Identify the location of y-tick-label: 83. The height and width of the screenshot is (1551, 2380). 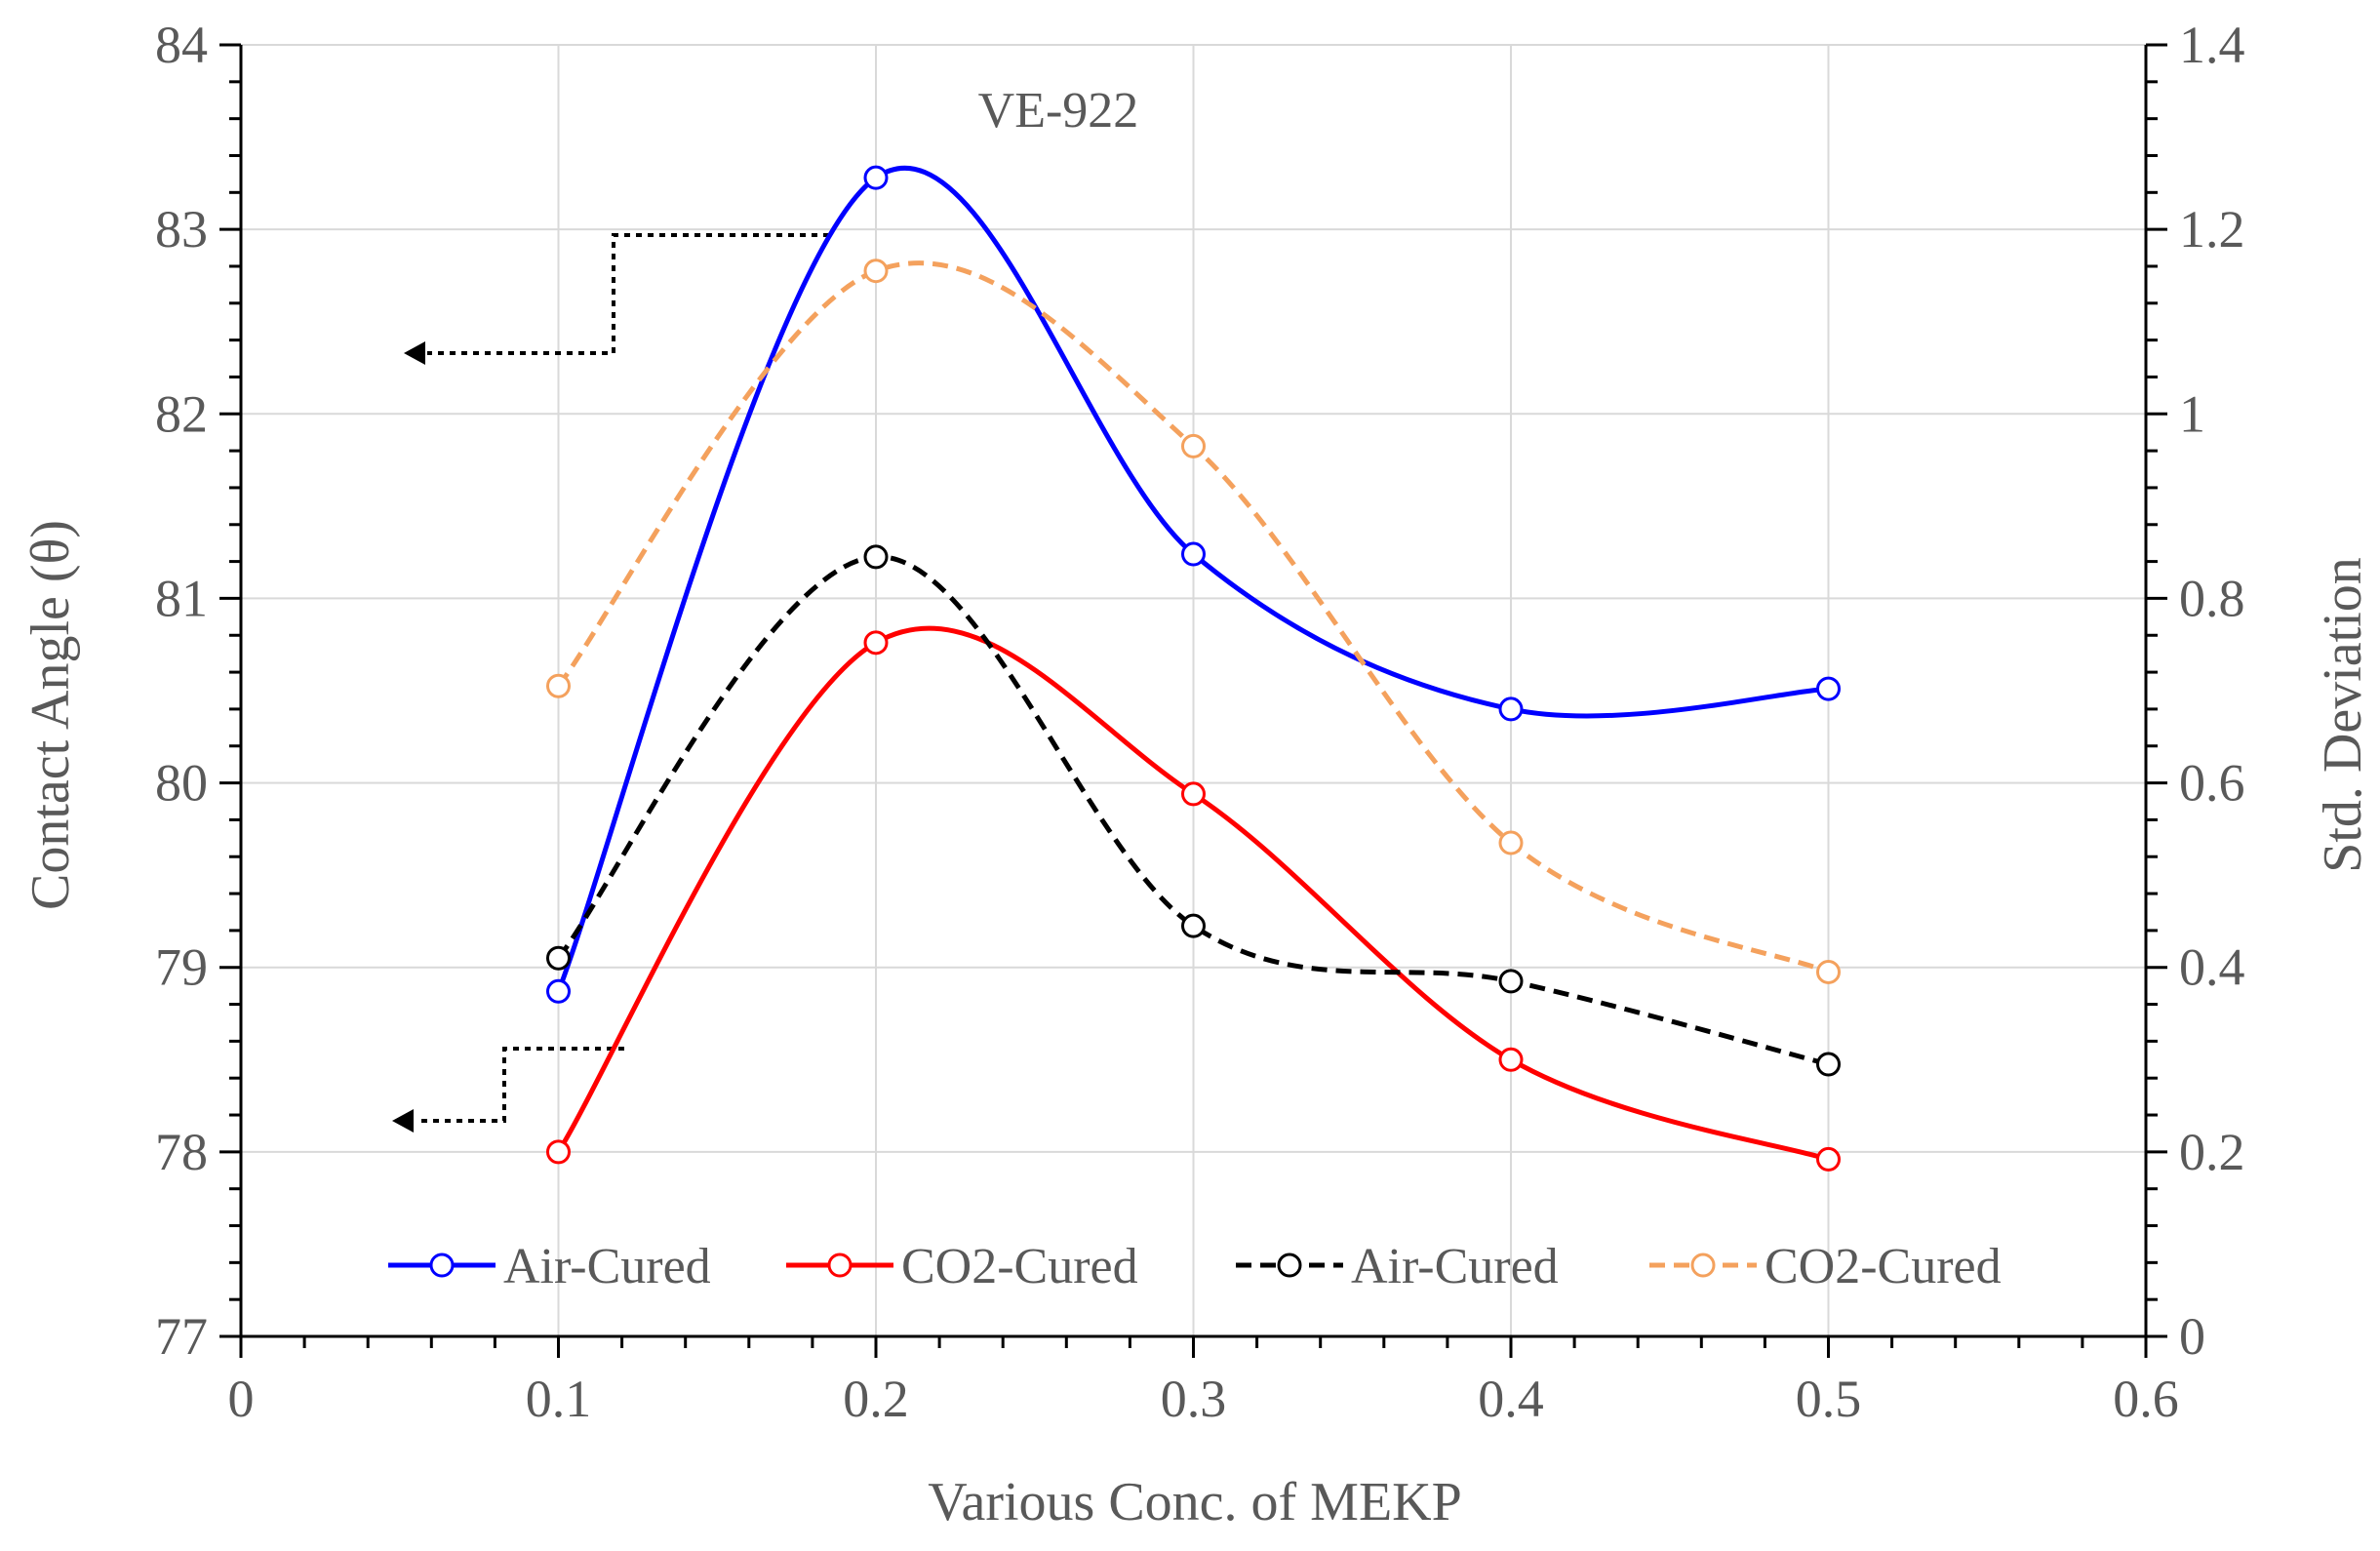
(181, 229).